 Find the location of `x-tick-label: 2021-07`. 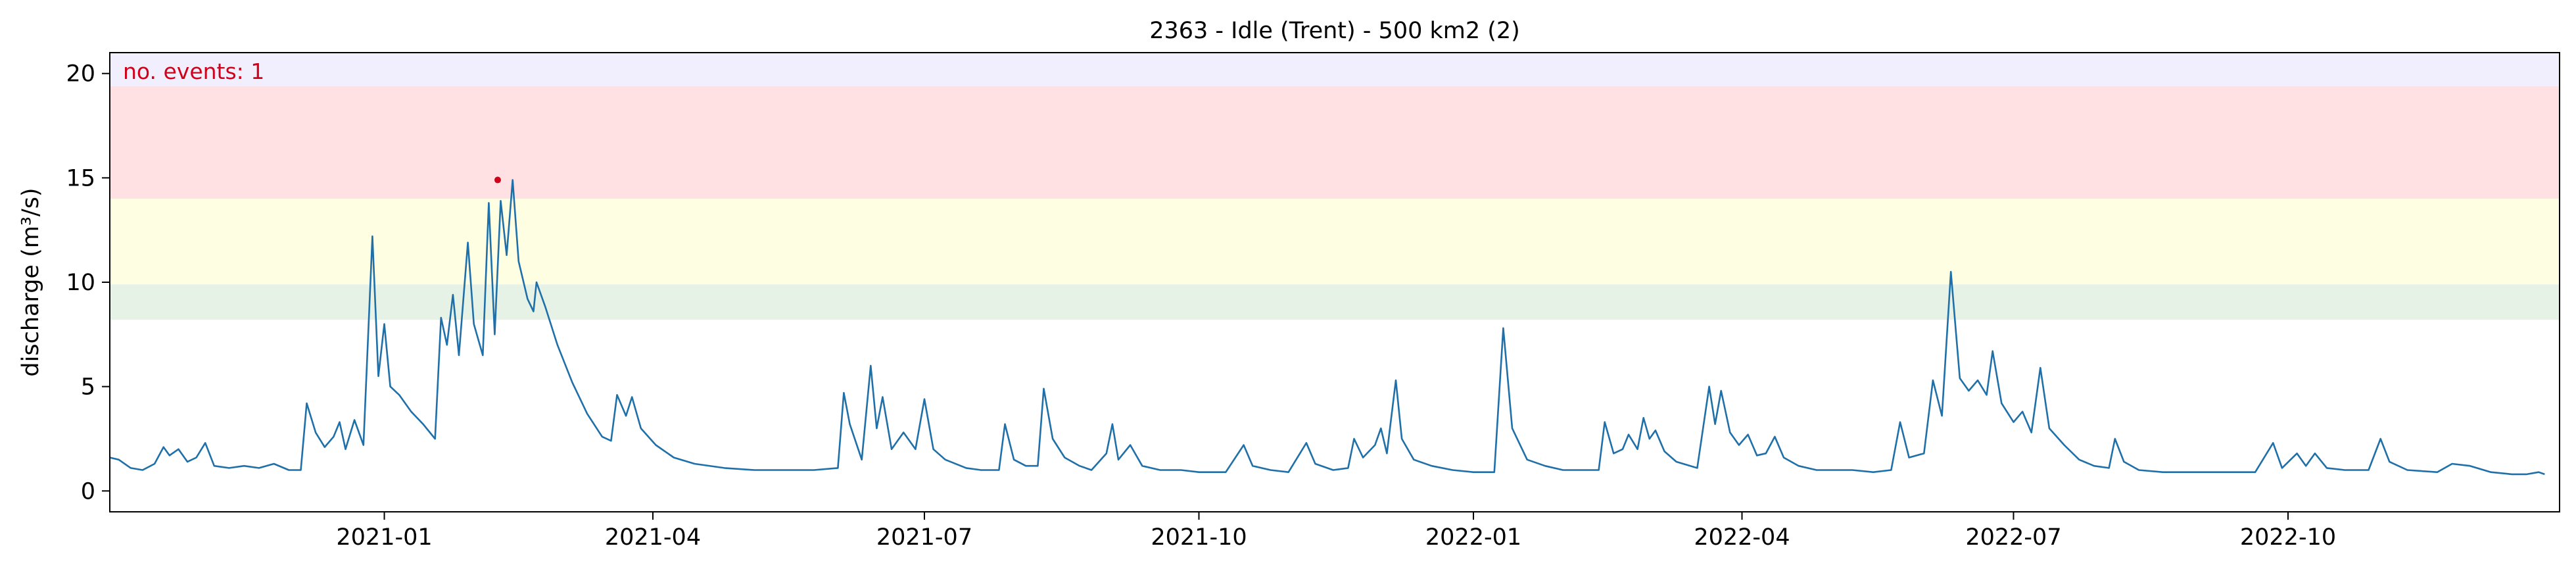

x-tick-label: 2021-07 is located at coordinates (924, 537).